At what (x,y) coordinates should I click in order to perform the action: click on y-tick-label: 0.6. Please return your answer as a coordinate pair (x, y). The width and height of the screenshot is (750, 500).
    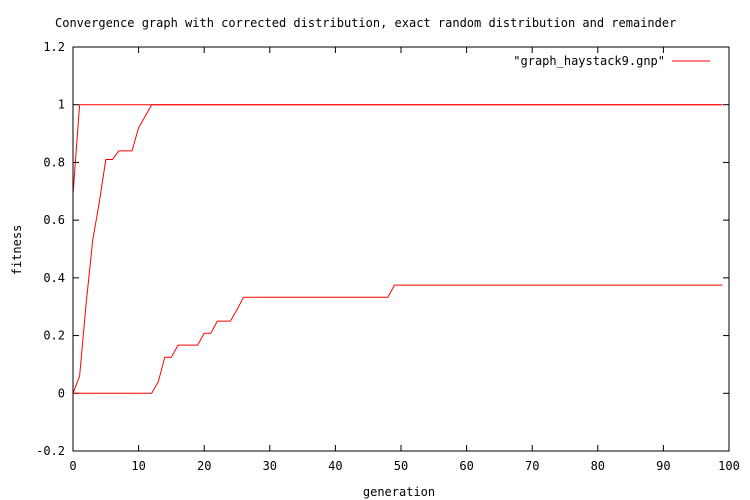
    Looking at the image, I should click on (54, 220).